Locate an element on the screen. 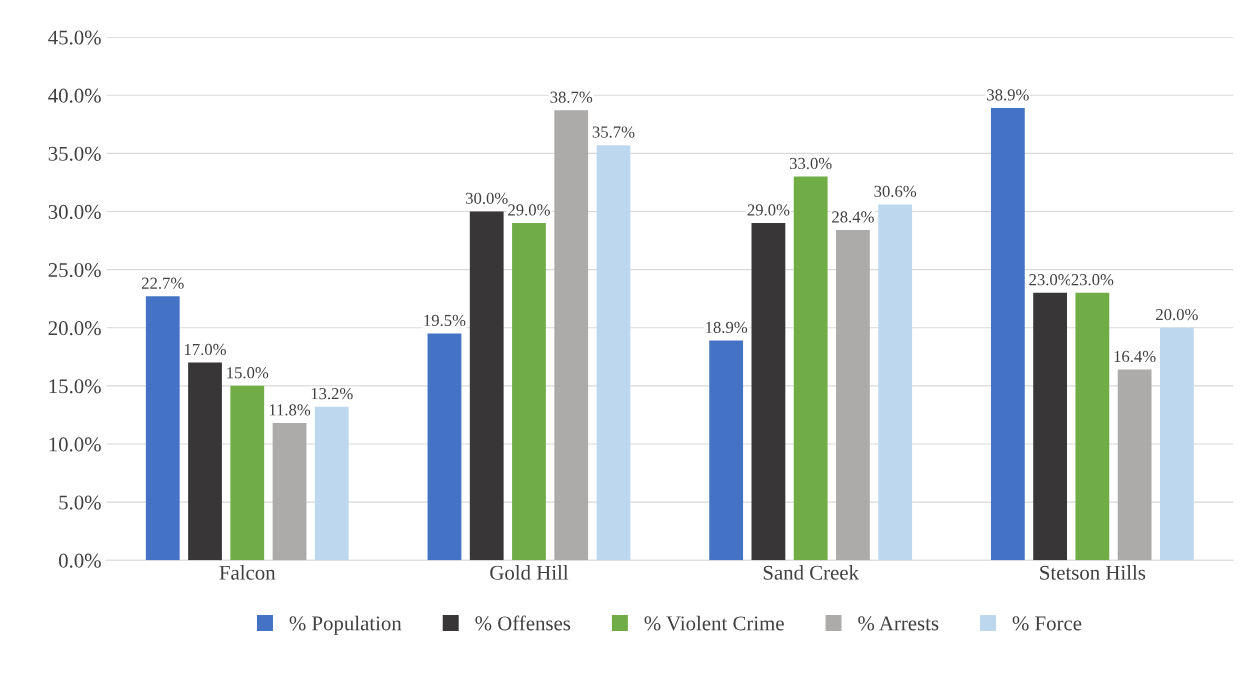 The image size is (1252, 675). y-tick-label: 0.0% is located at coordinates (79, 560).